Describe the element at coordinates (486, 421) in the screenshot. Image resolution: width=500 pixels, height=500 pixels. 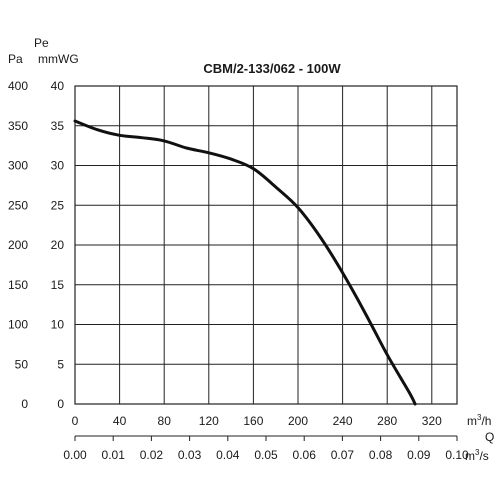
I see `x-unit-tail: /h` at that location.